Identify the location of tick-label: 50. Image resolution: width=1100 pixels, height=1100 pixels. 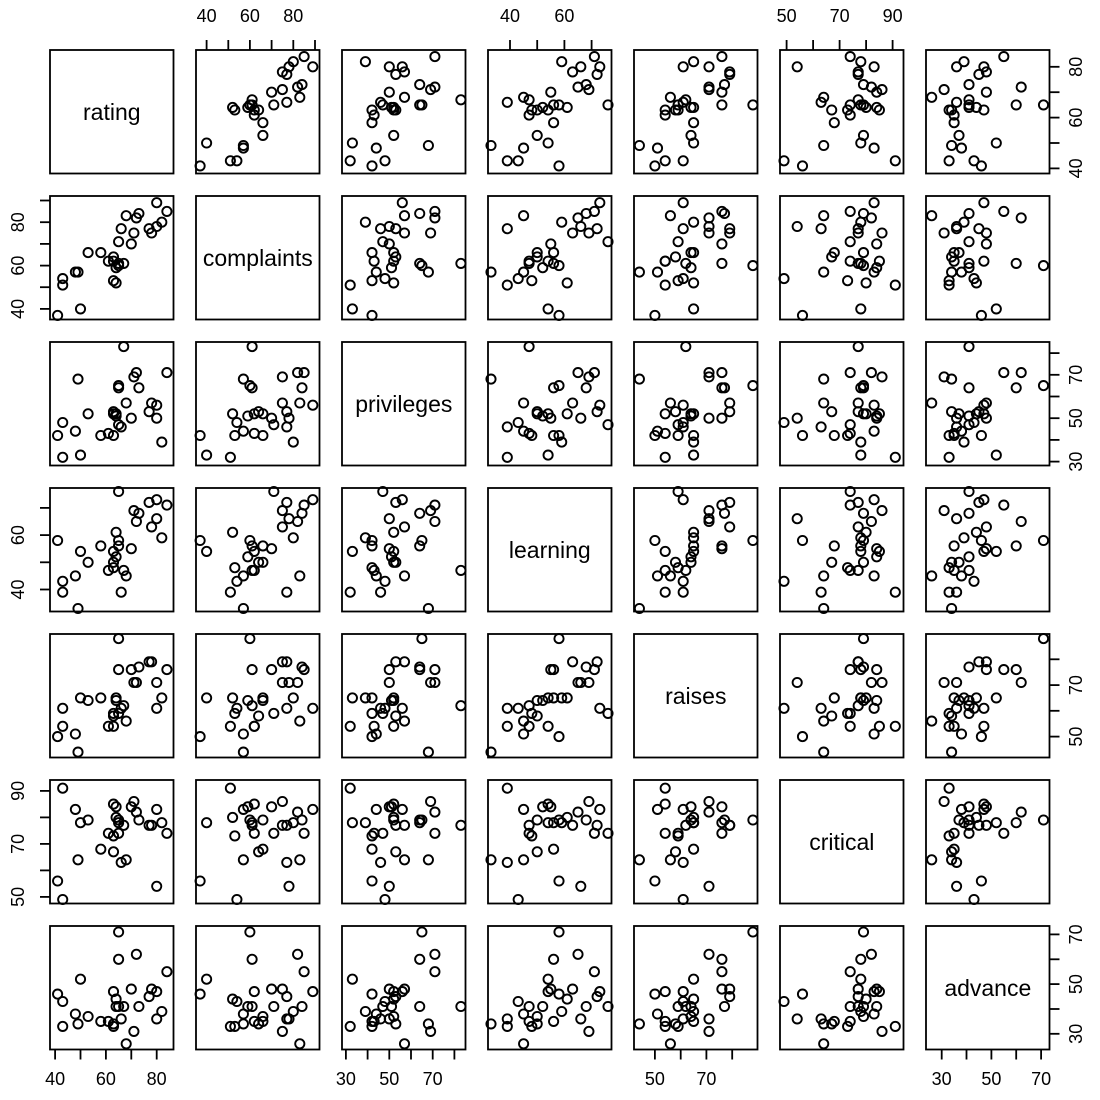
(655, 1079).